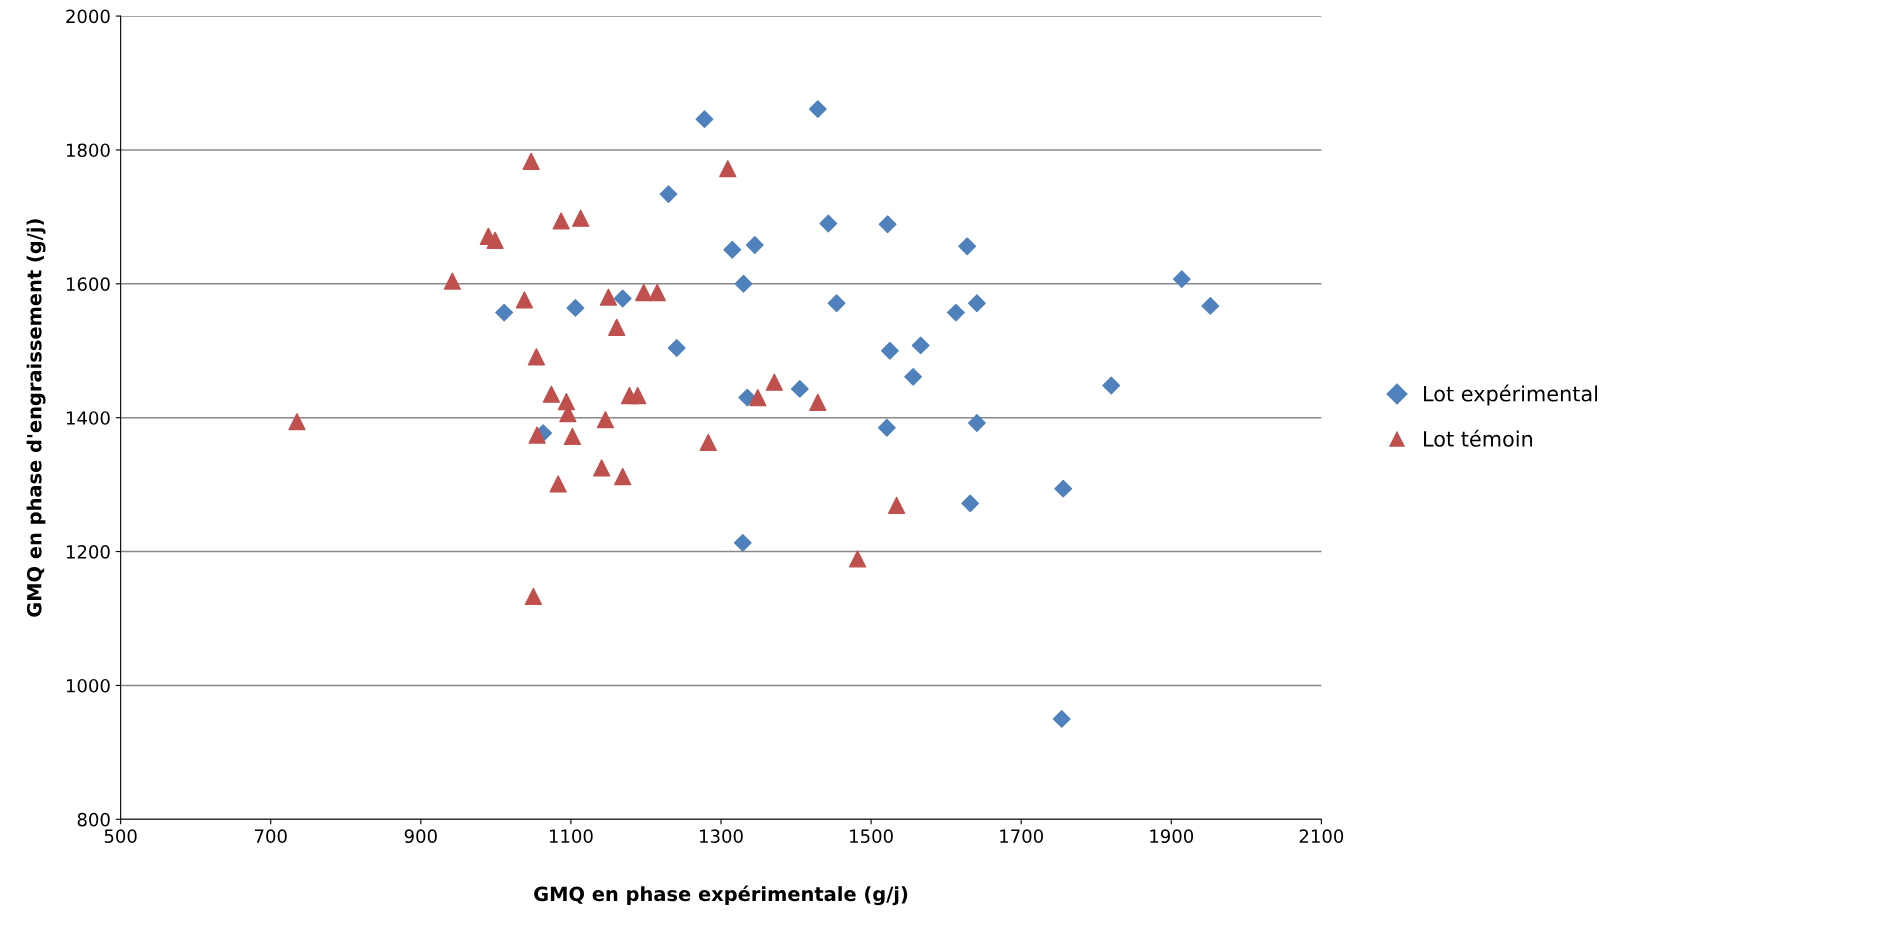 This screenshot has height=945, width=1885. What do you see at coordinates (88, 150) in the screenshot?
I see `y-tick-label: 1800` at bounding box center [88, 150].